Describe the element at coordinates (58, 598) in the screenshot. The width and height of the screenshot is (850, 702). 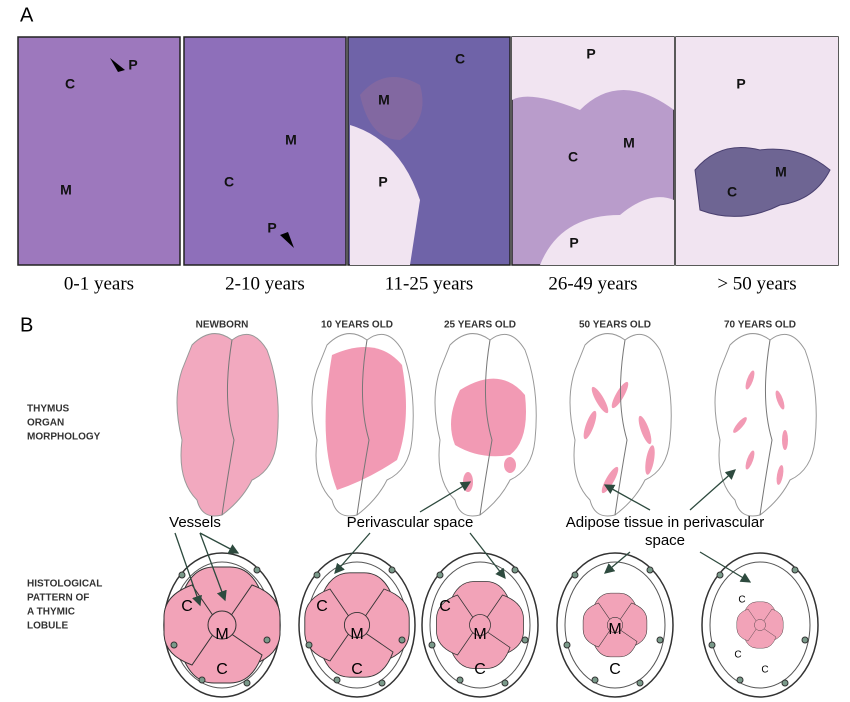
I see `row-label: PATTERN OF` at that location.